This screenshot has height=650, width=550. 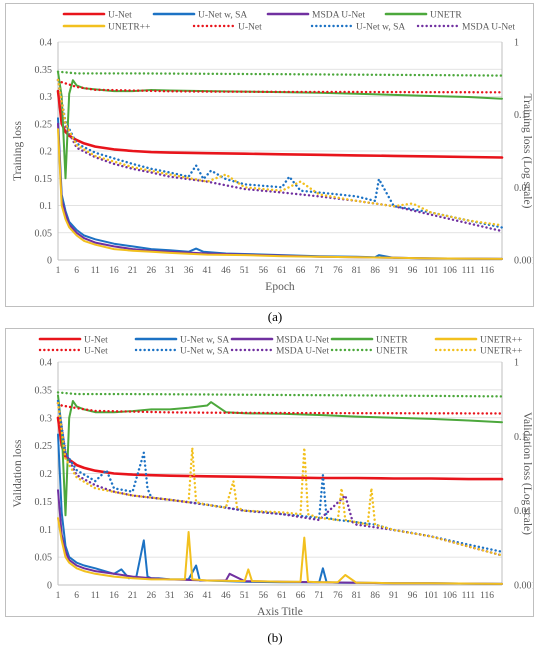 What do you see at coordinates (338, 271) in the screenshot?
I see `x-tick-label: 76` at bounding box center [338, 271].